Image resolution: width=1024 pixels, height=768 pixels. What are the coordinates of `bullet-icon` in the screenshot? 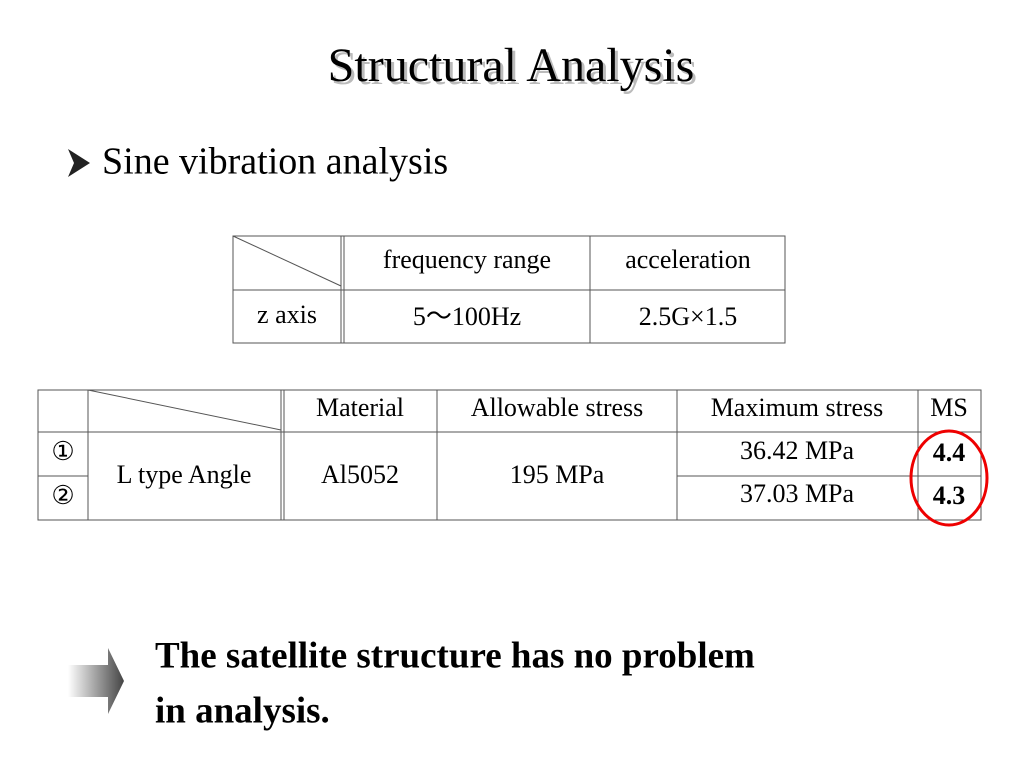 It's located at (79, 163).